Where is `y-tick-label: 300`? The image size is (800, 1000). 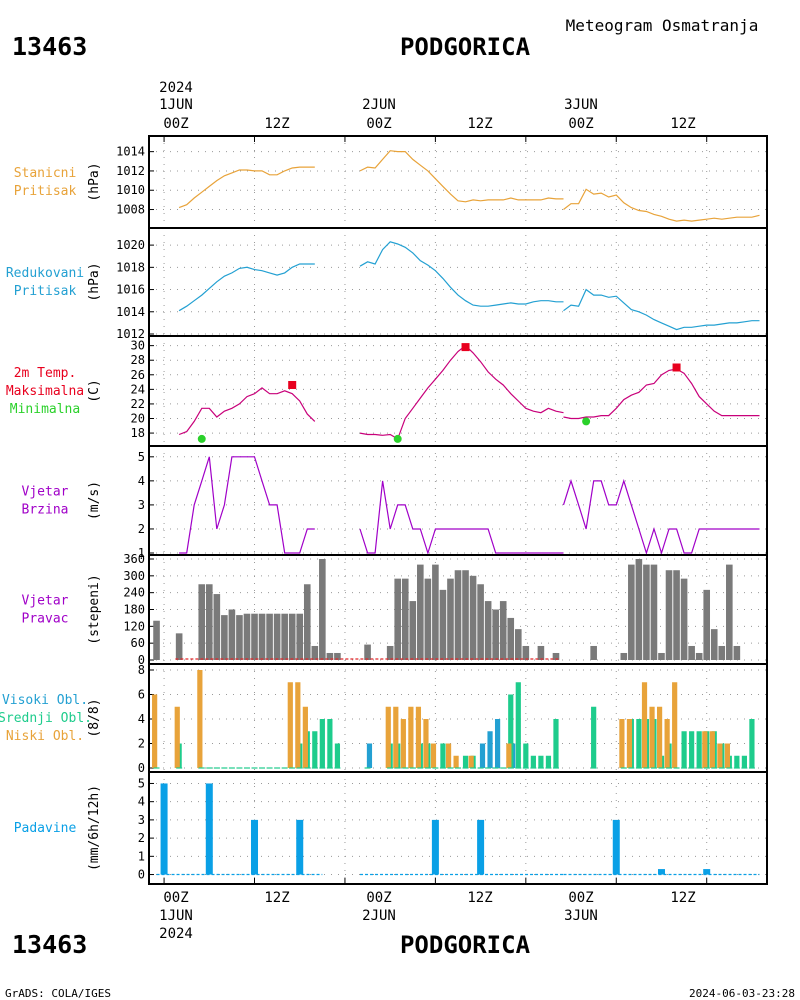 y-tick-label: 300 is located at coordinates (134, 576).